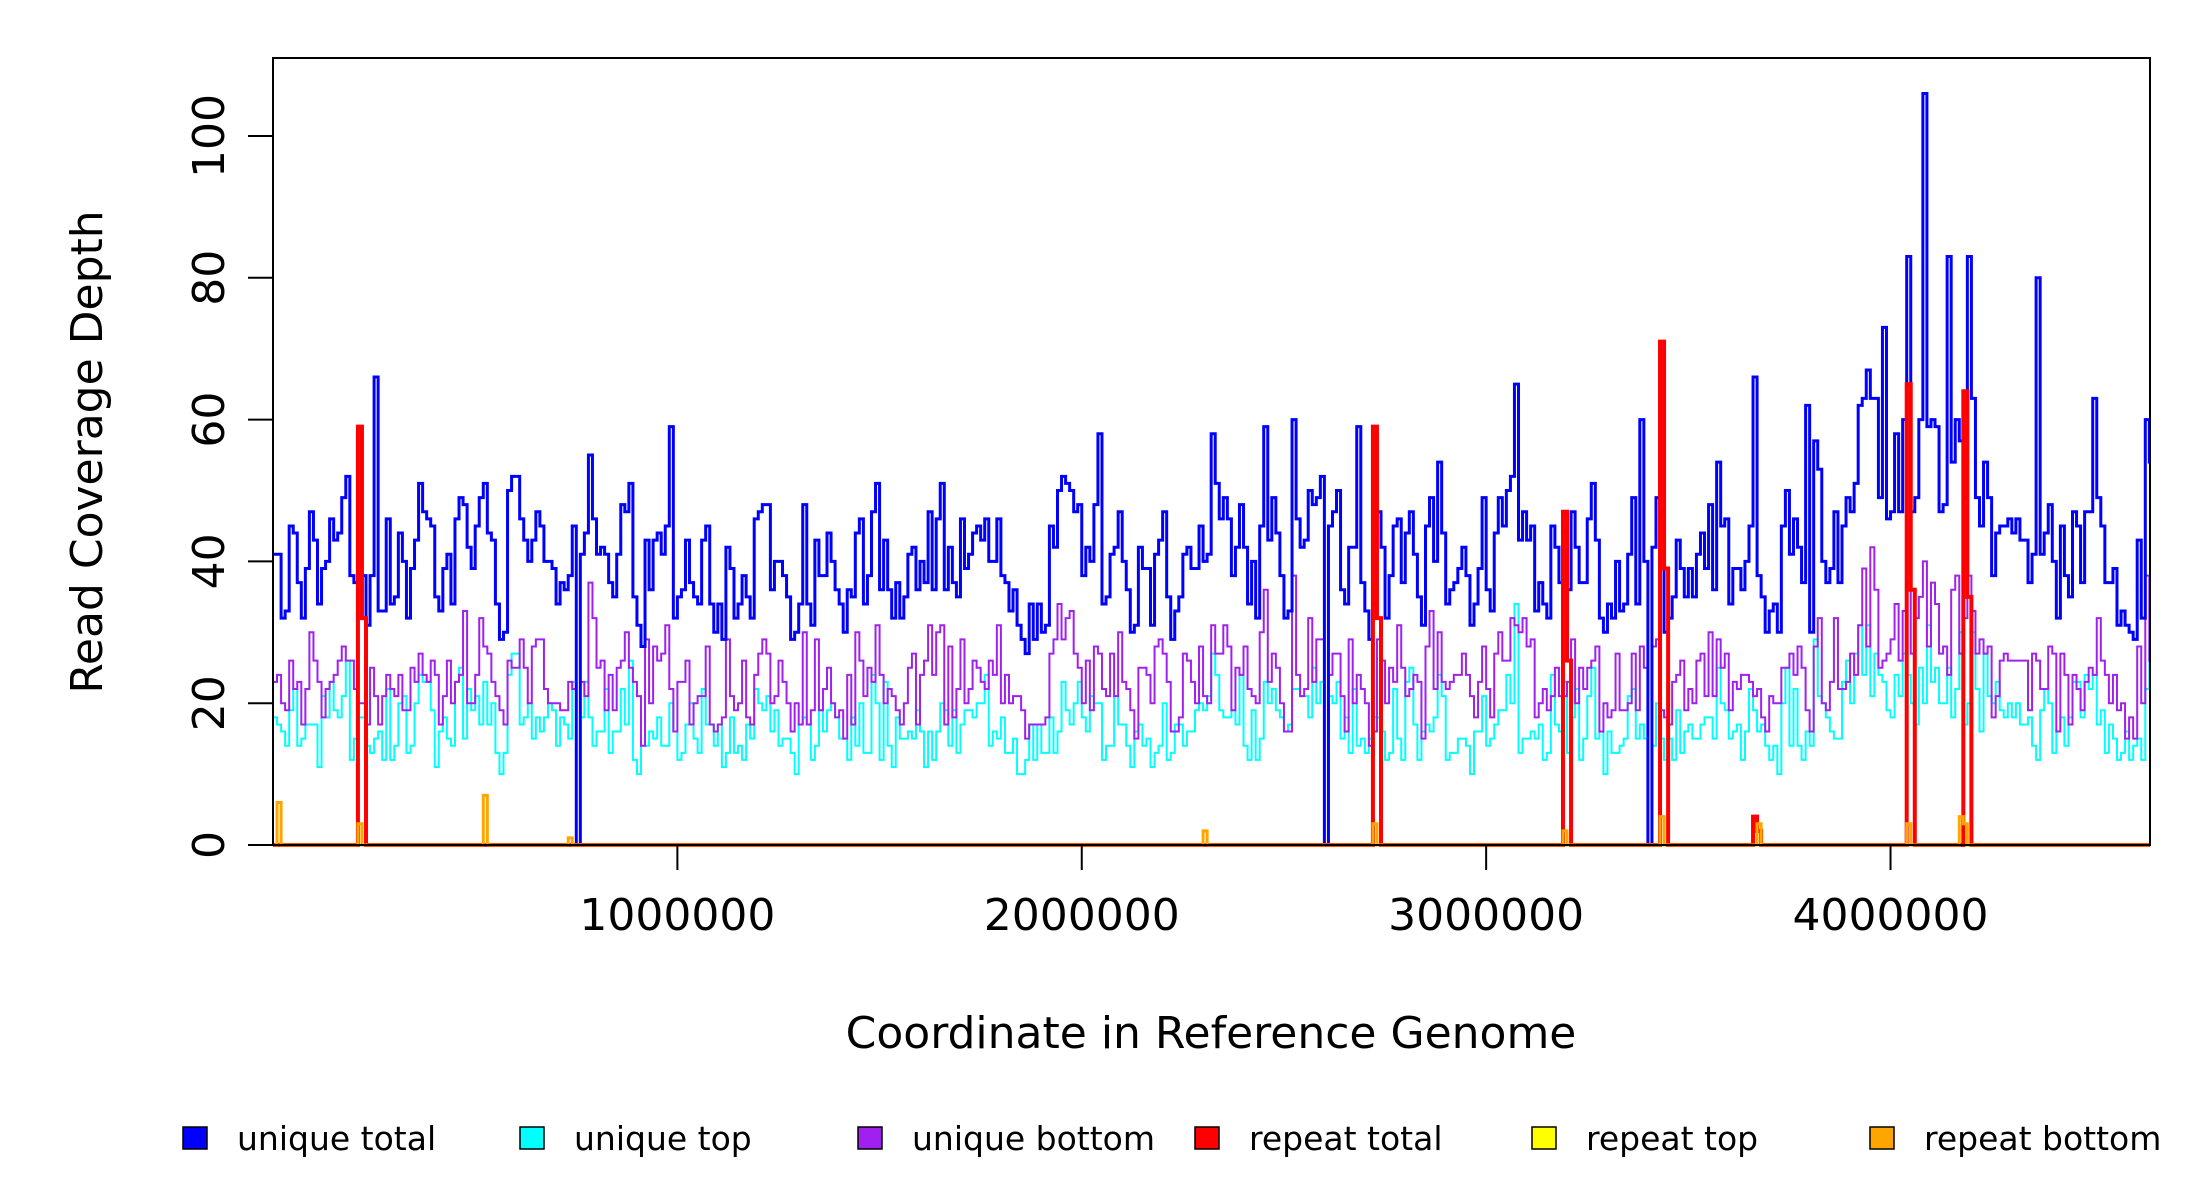 Image resolution: width=2200 pixels, height=1200 pixels. I want to click on legend-swatch-repeat-total, so click(1207, 1138).